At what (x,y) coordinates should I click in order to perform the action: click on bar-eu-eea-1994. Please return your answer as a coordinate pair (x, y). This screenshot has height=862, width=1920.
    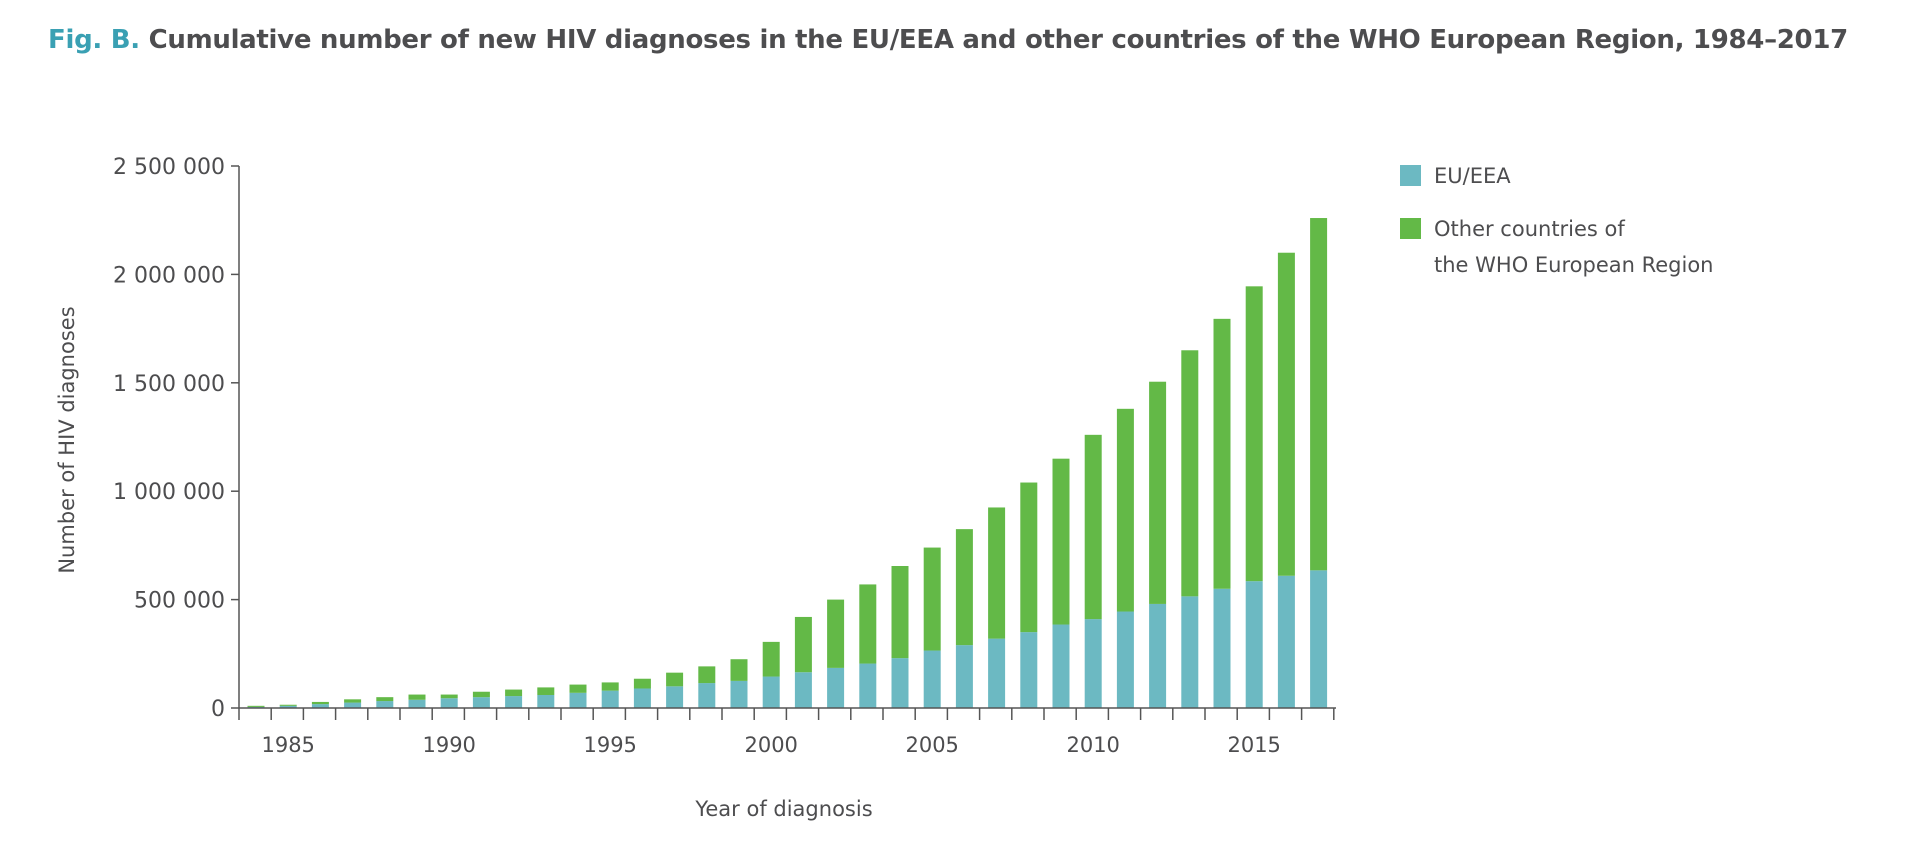
    Looking at the image, I should click on (578, 700).